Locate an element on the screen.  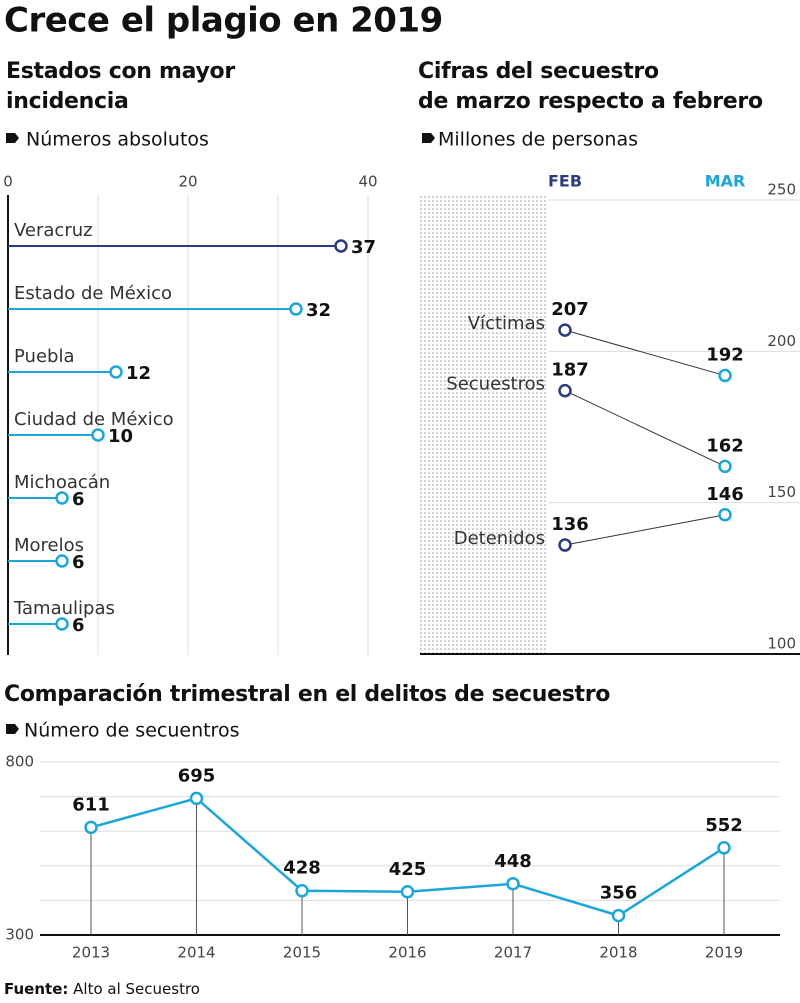
source: Fuente: Alto al Secuestro is located at coordinates (102, 989).